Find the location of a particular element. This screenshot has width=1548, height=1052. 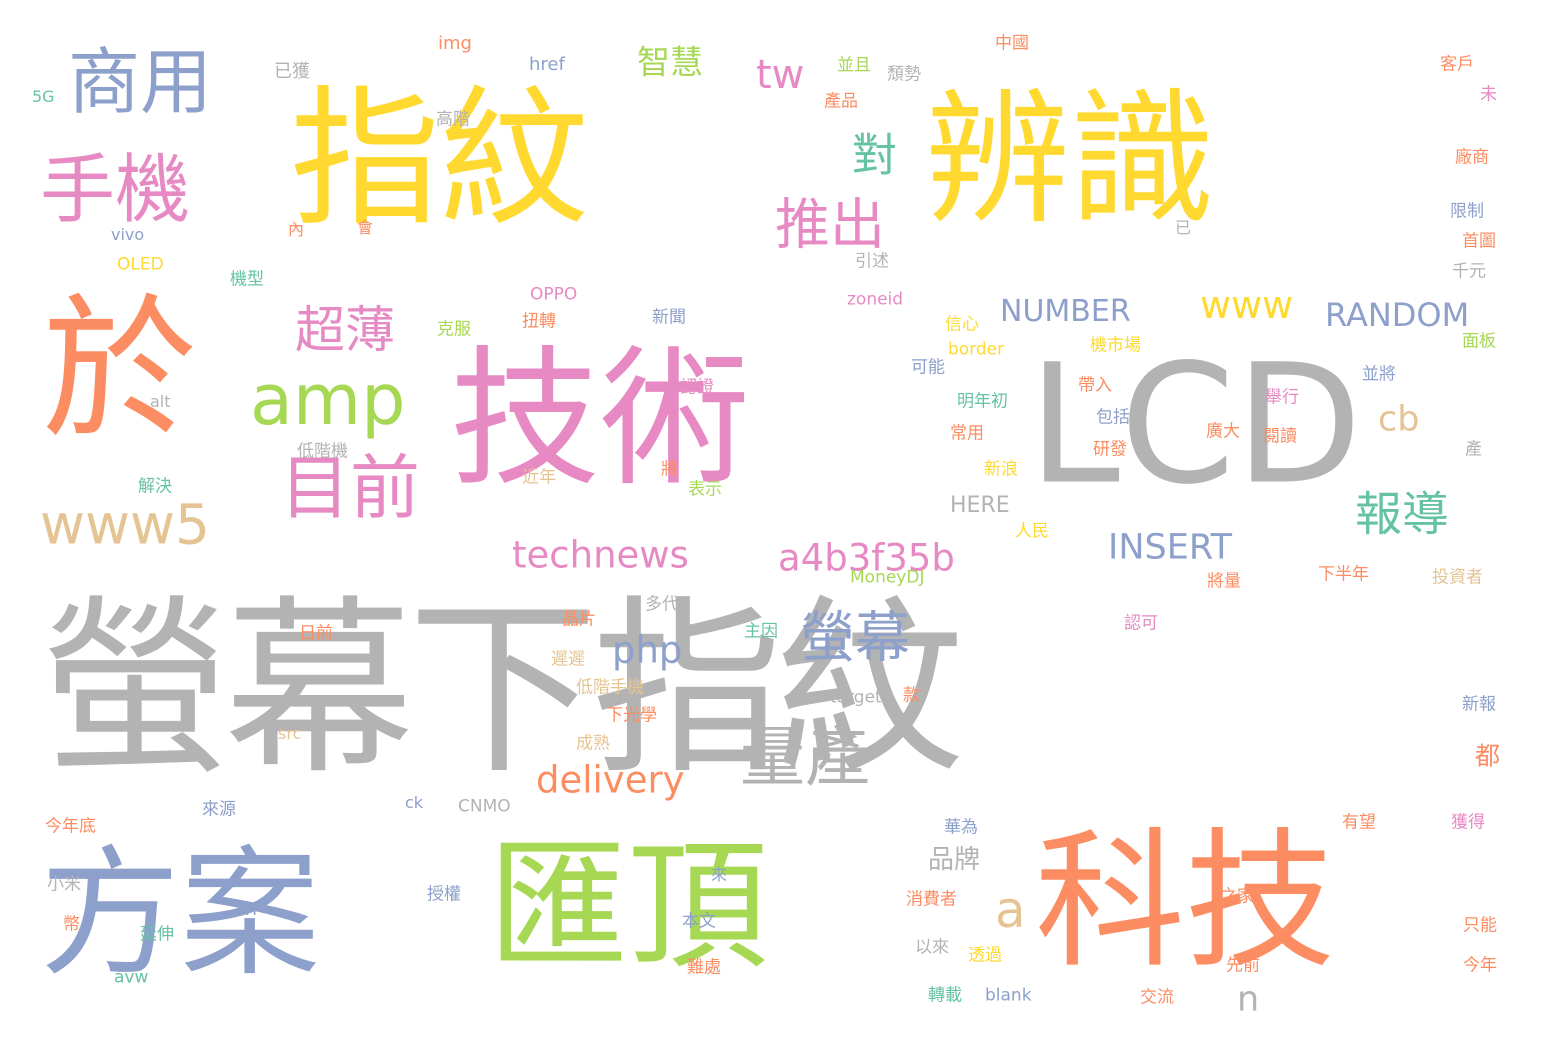

word-term-113: 授權 is located at coordinates (444, 894).